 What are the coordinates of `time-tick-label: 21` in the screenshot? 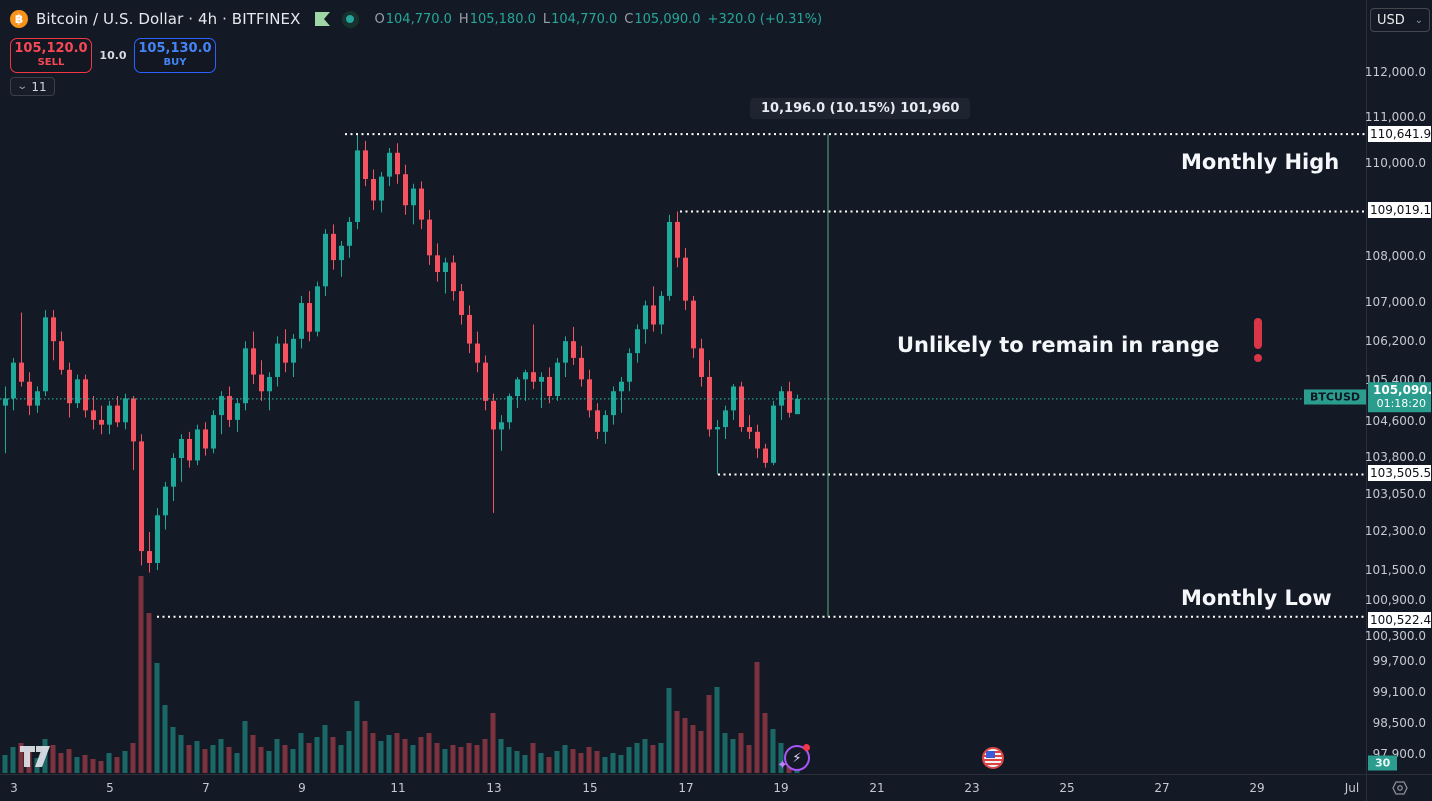 It's located at (877, 788).